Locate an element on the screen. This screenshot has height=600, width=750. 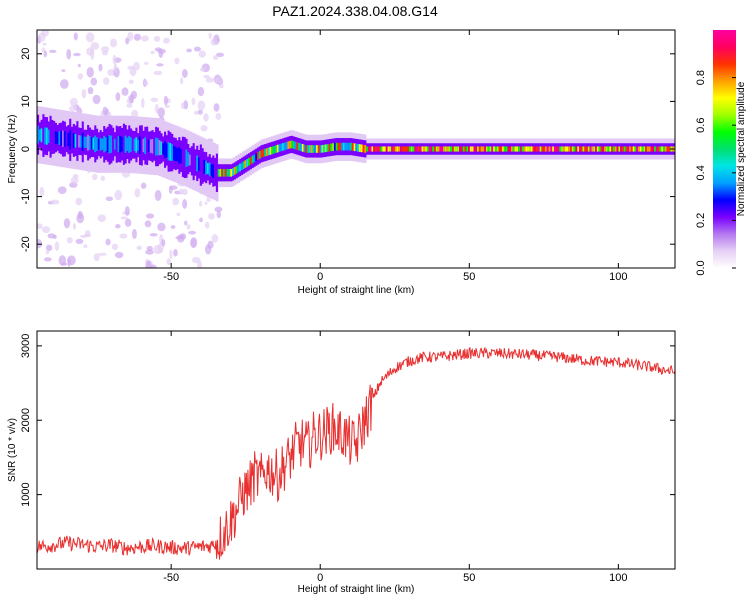
snr-y-tick-label: 3000 is located at coordinates (26, 346).